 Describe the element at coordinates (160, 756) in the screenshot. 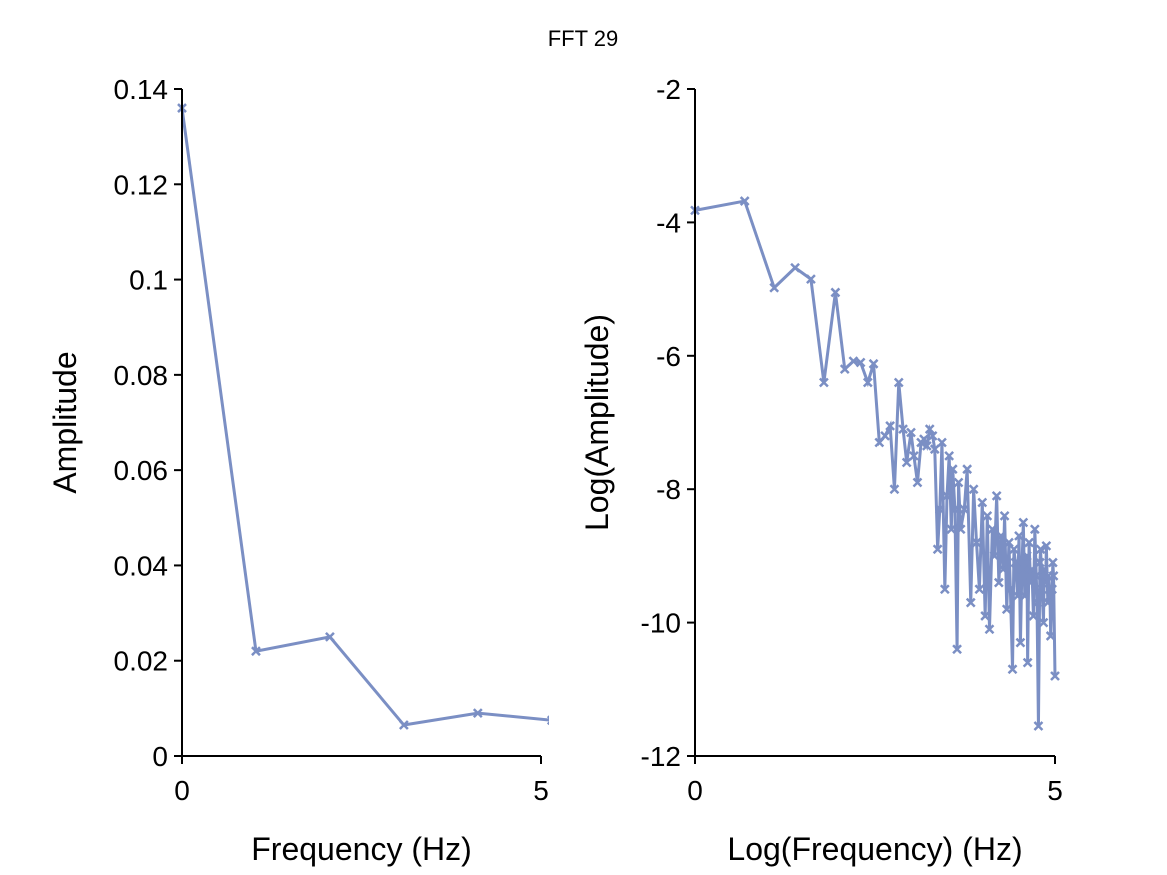

I see `y-tick-label: 0` at that location.